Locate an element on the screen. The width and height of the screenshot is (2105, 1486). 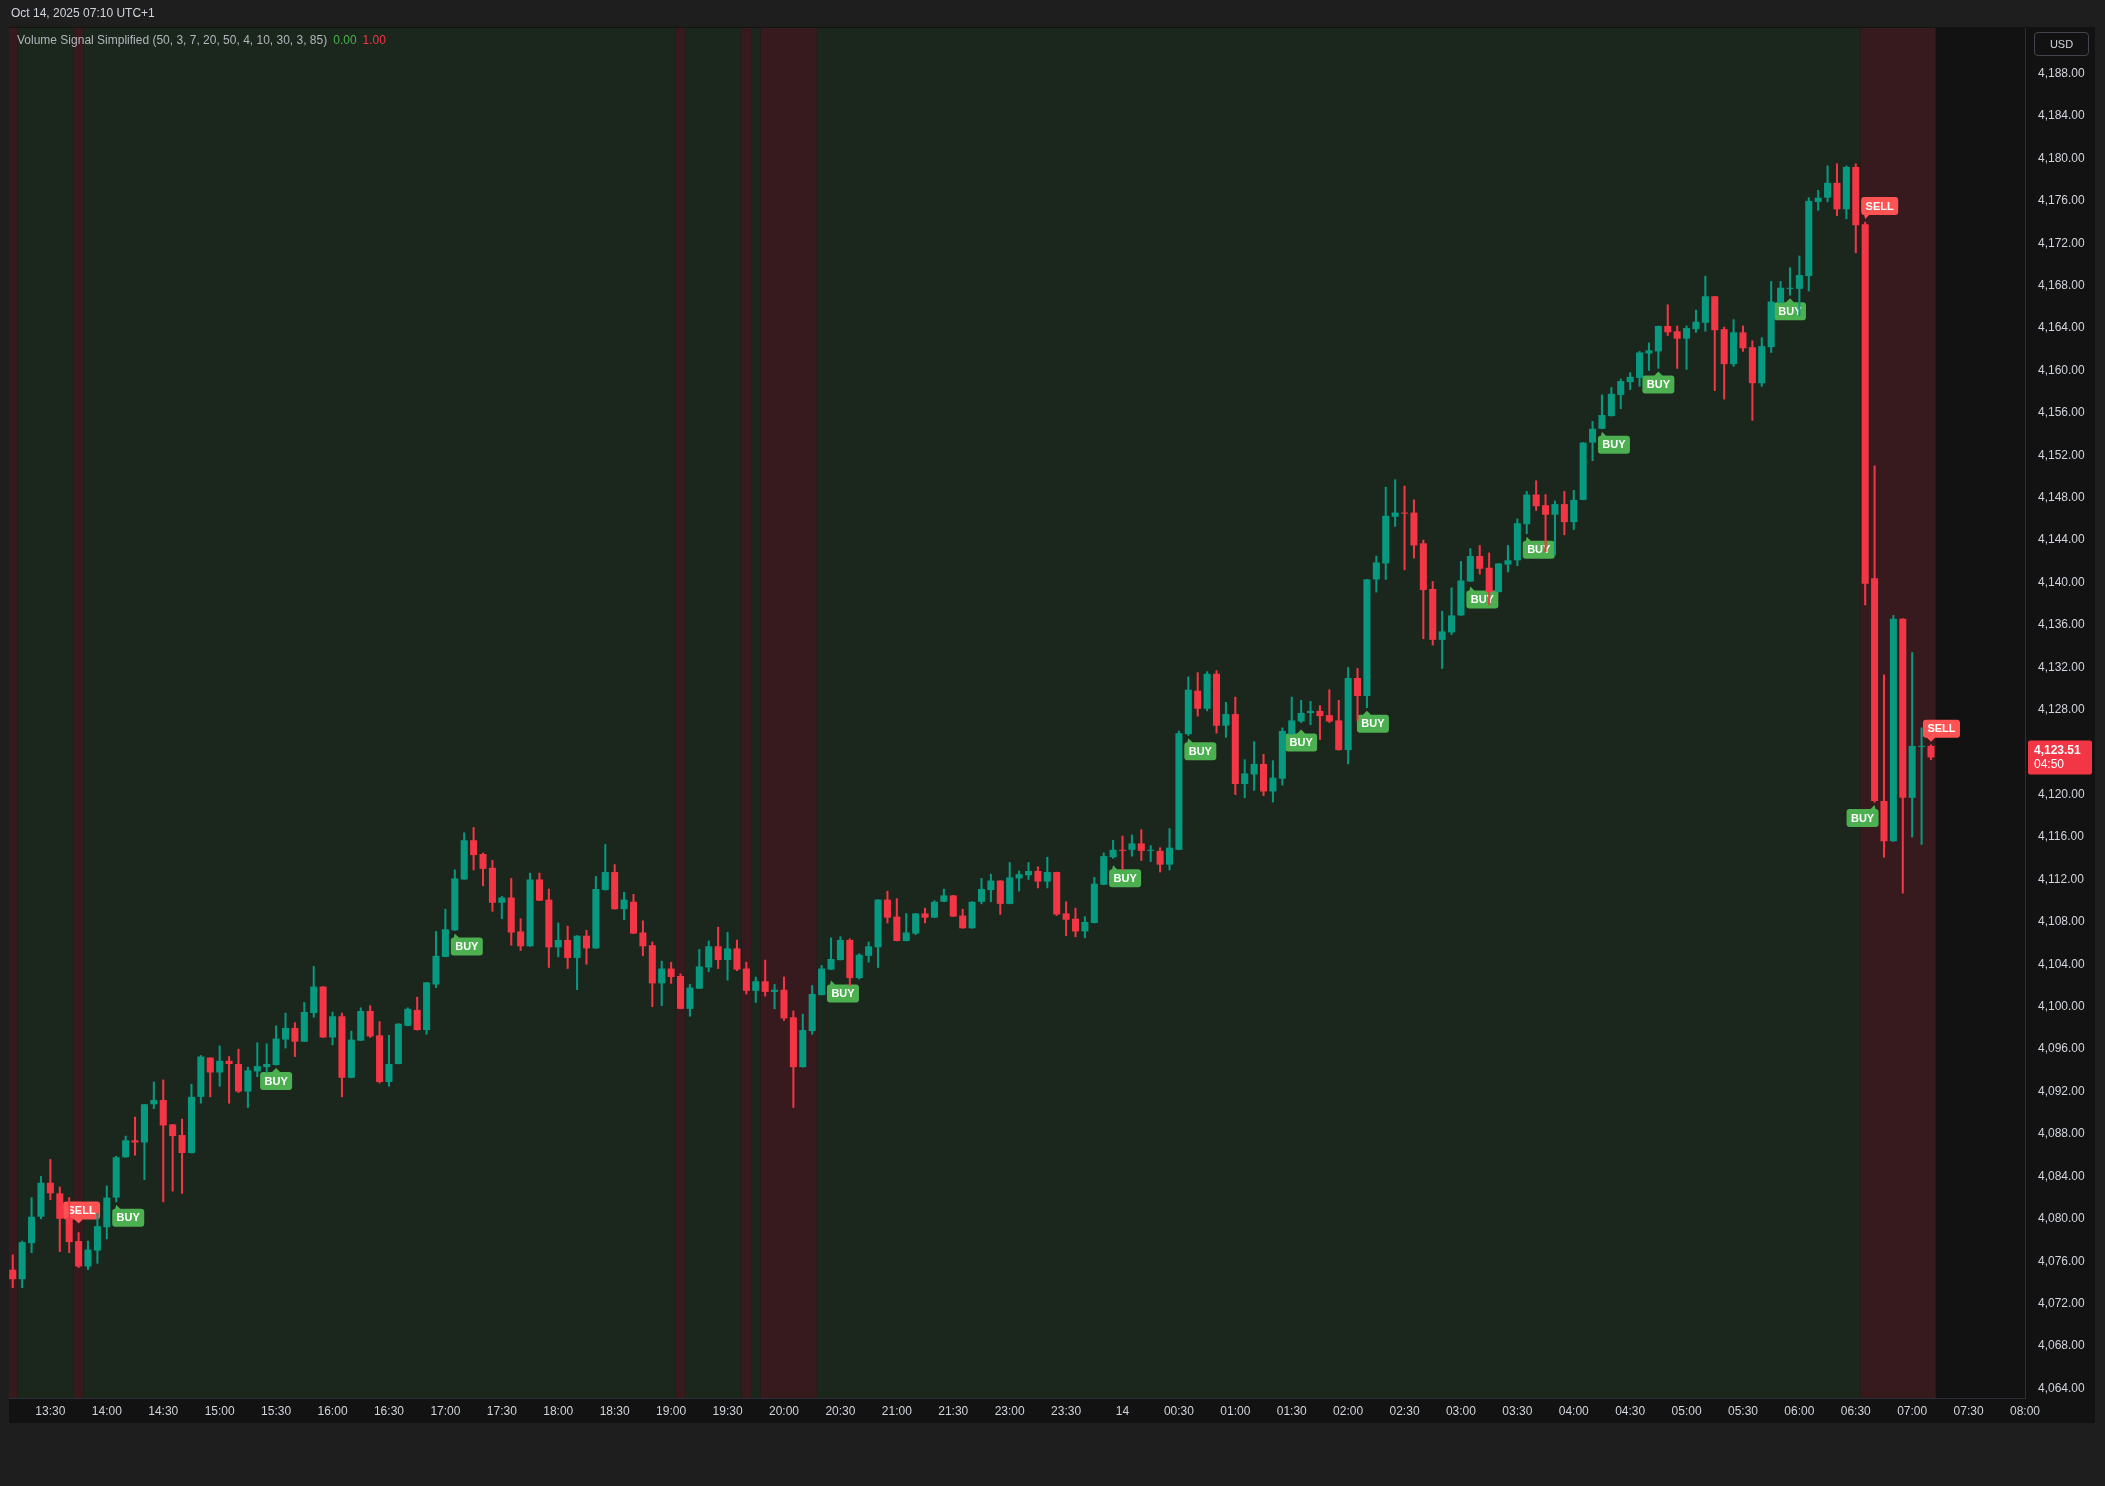
x-tick-label: 04:30 is located at coordinates (1630, 1410).